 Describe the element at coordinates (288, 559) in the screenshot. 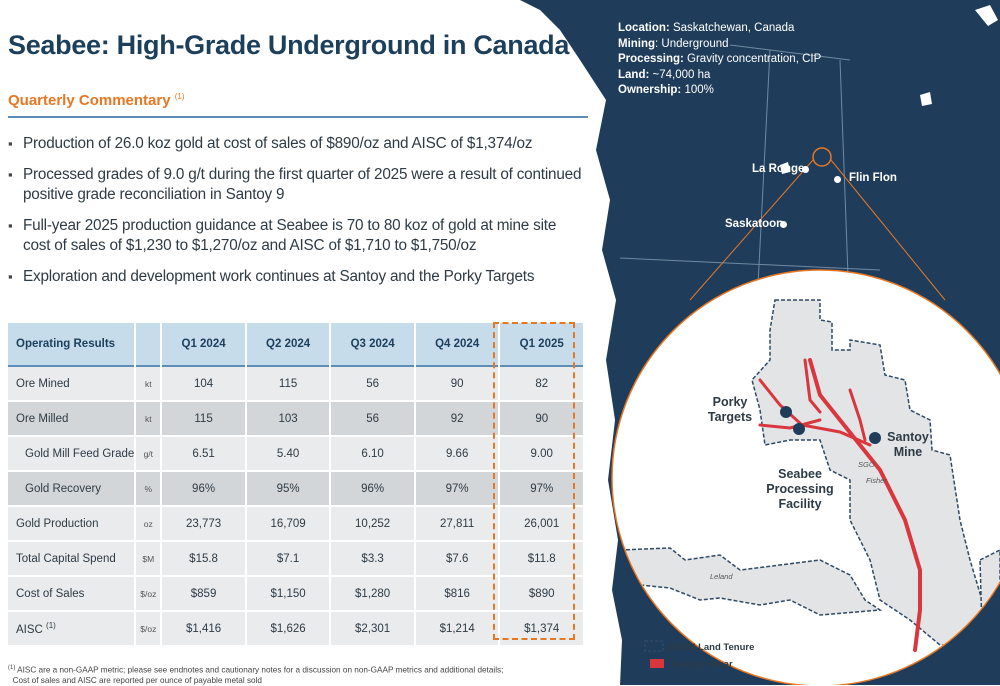

I see `table-cell: $7.1` at that location.